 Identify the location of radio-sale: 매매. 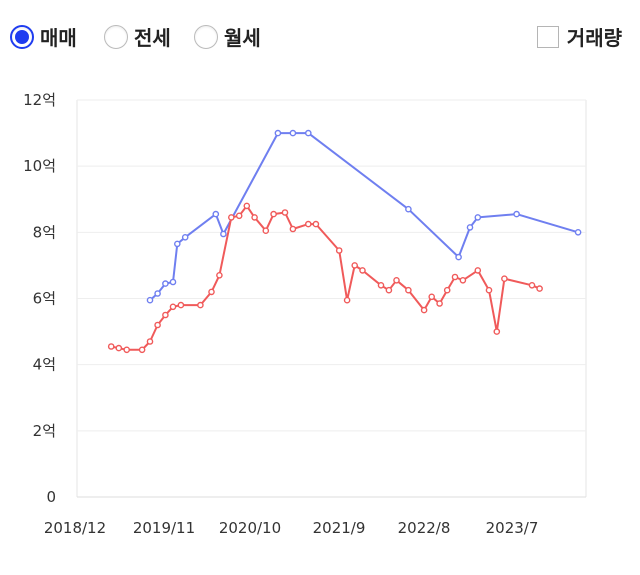
(43, 36).